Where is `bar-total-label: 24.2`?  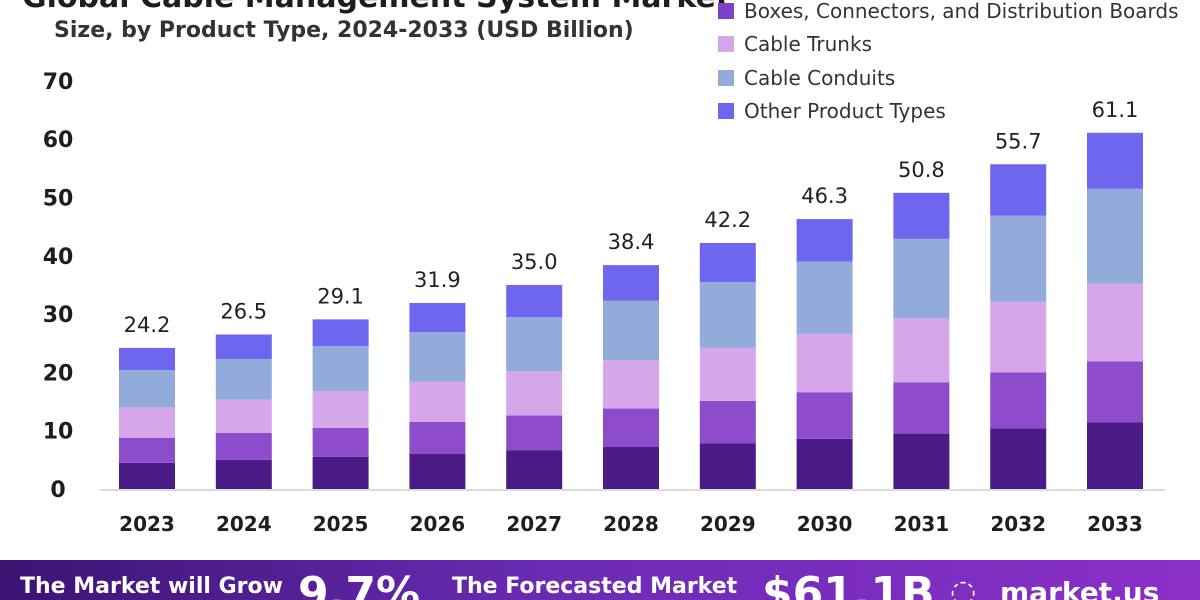
bar-total-label: 24.2 is located at coordinates (147, 325).